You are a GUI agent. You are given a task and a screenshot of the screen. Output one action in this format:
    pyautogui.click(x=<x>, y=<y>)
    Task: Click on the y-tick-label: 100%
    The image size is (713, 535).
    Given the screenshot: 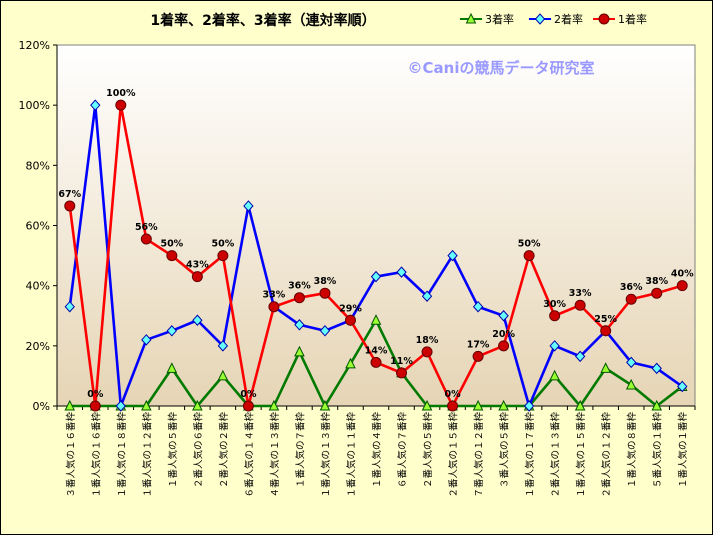 What is the action you would take?
    pyautogui.click(x=34, y=105)
    